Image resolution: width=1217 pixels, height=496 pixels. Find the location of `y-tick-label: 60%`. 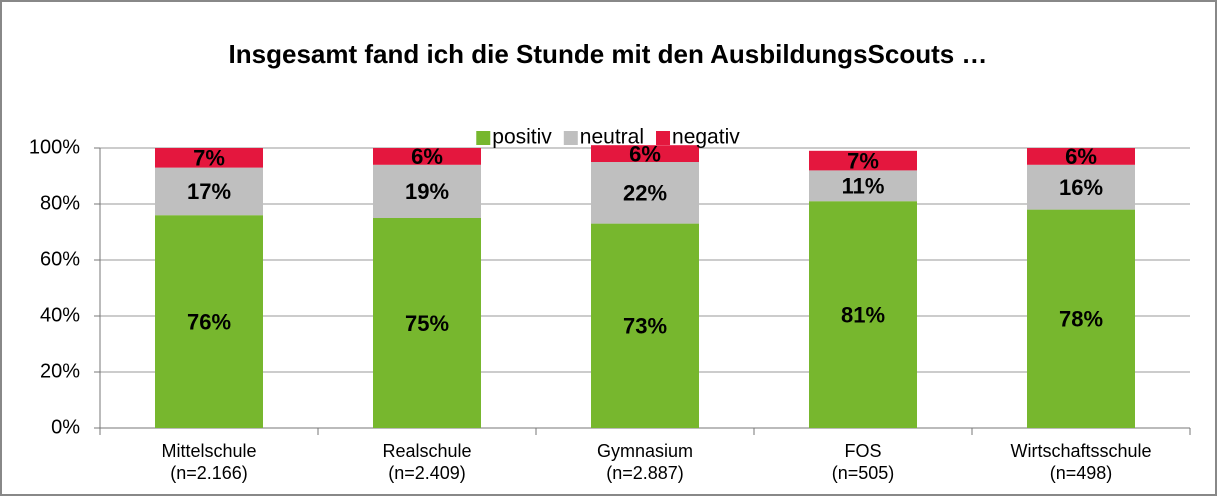

y-tick-label: 60% is located at coordinates (60, 259).